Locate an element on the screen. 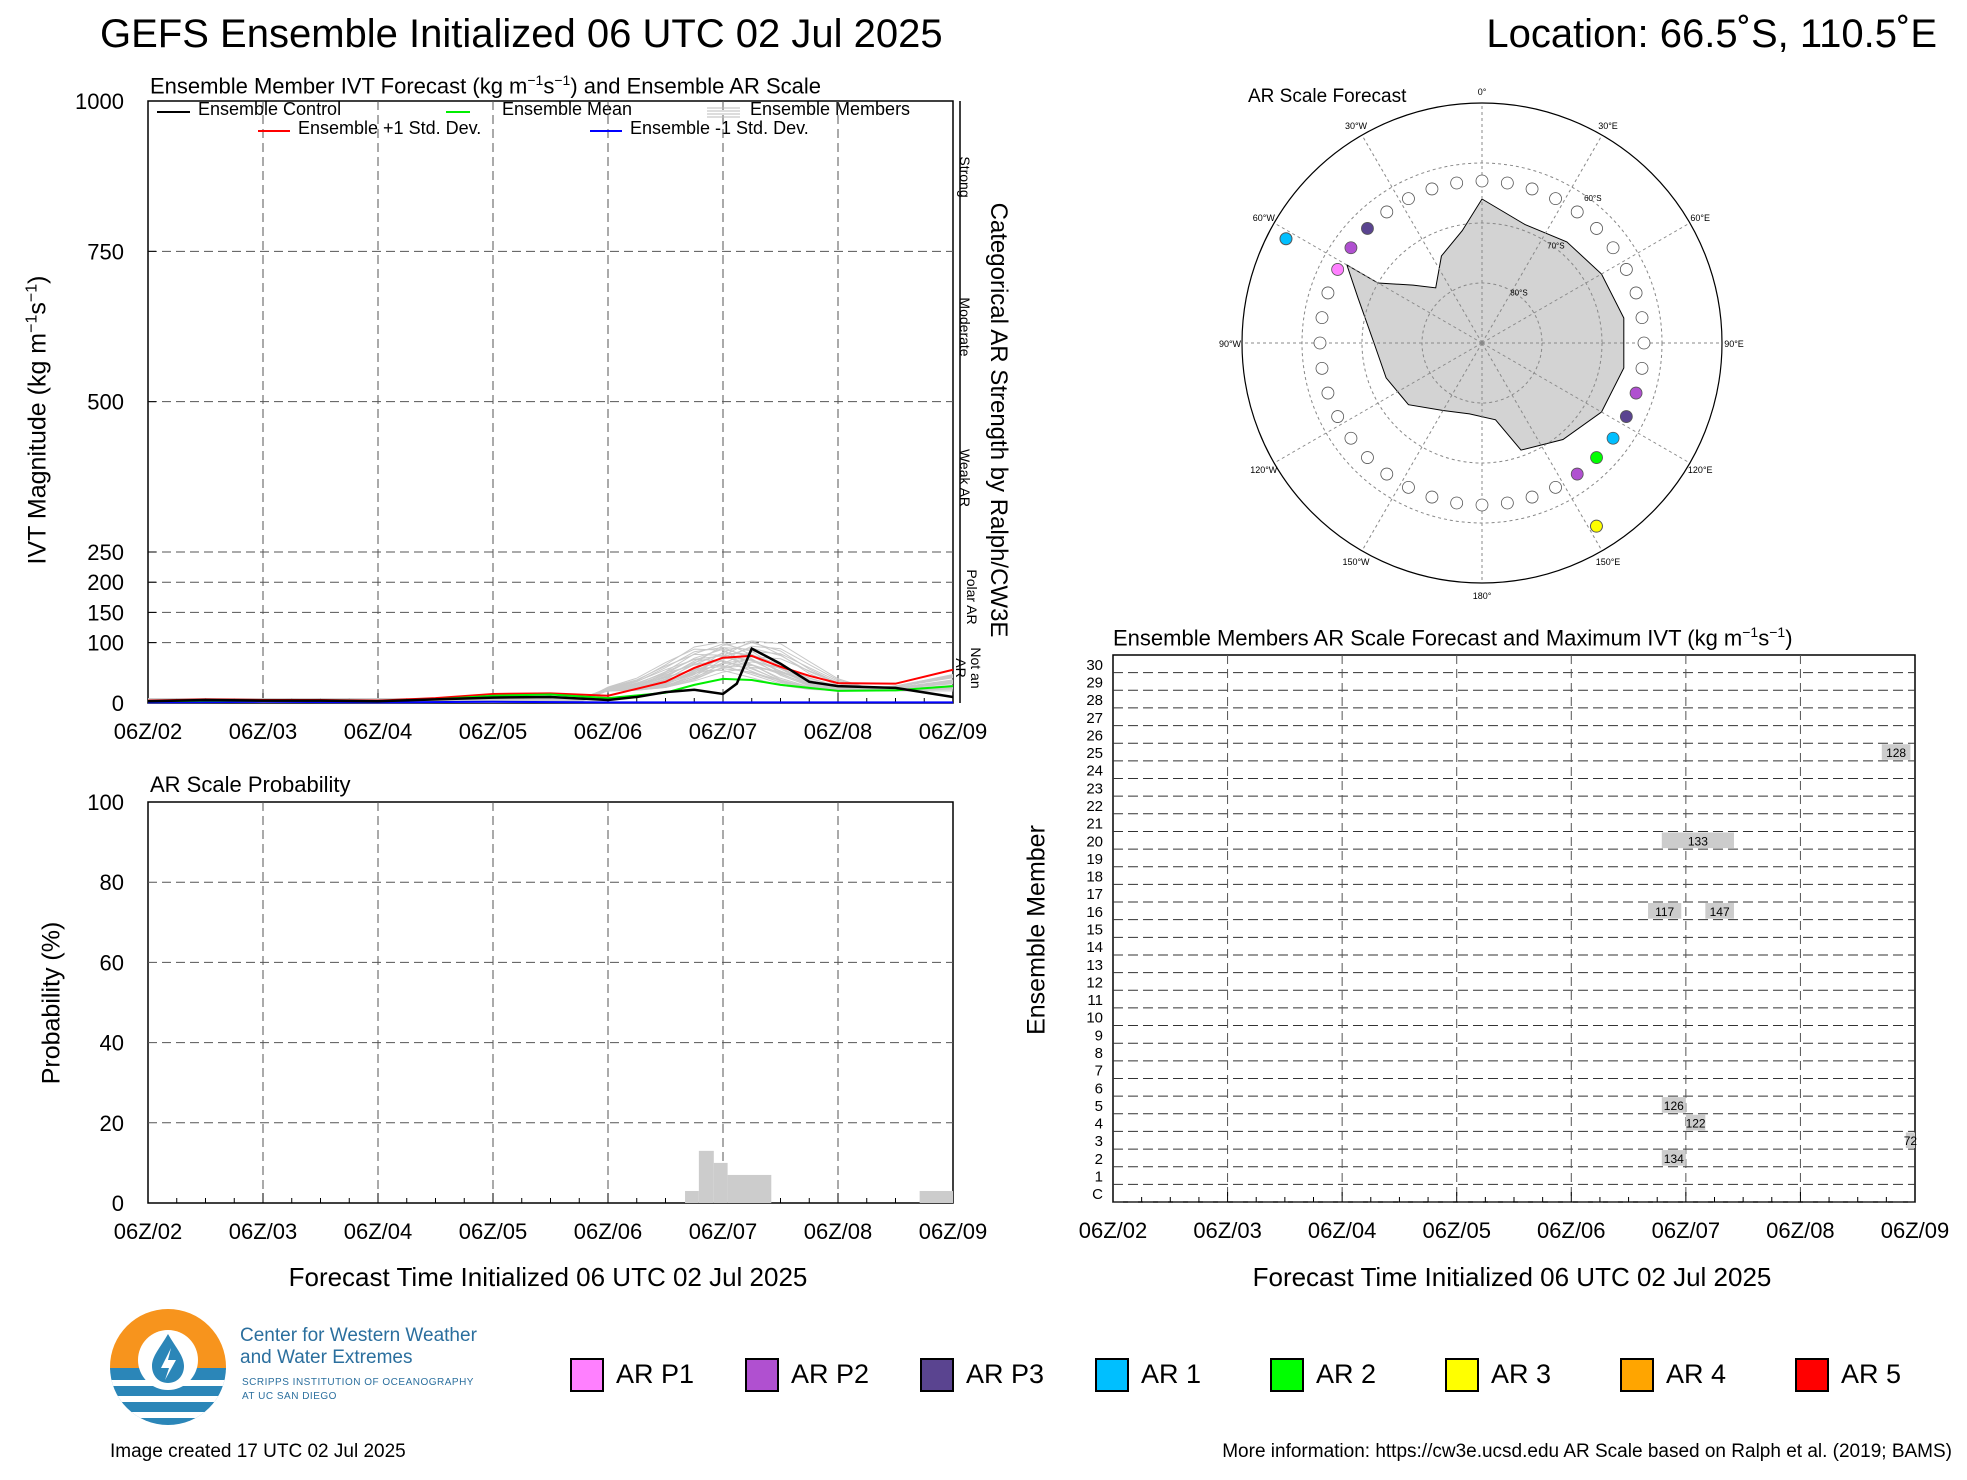 Image resolution: width=1967 pixels, height=1480 pixels. member-label: 8 is located at coordinates (1099, 1053).